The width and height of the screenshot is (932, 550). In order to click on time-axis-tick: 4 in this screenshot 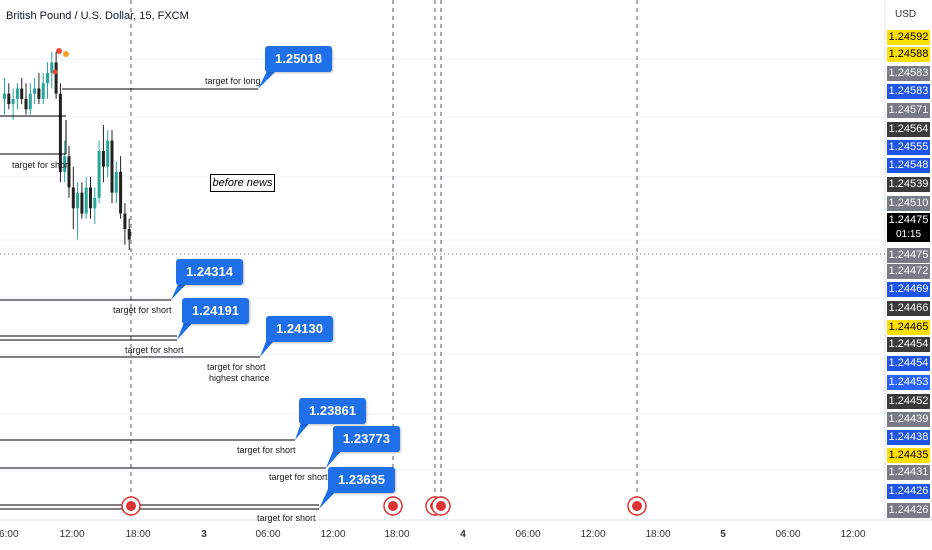, I will do `click(463, 534)`.